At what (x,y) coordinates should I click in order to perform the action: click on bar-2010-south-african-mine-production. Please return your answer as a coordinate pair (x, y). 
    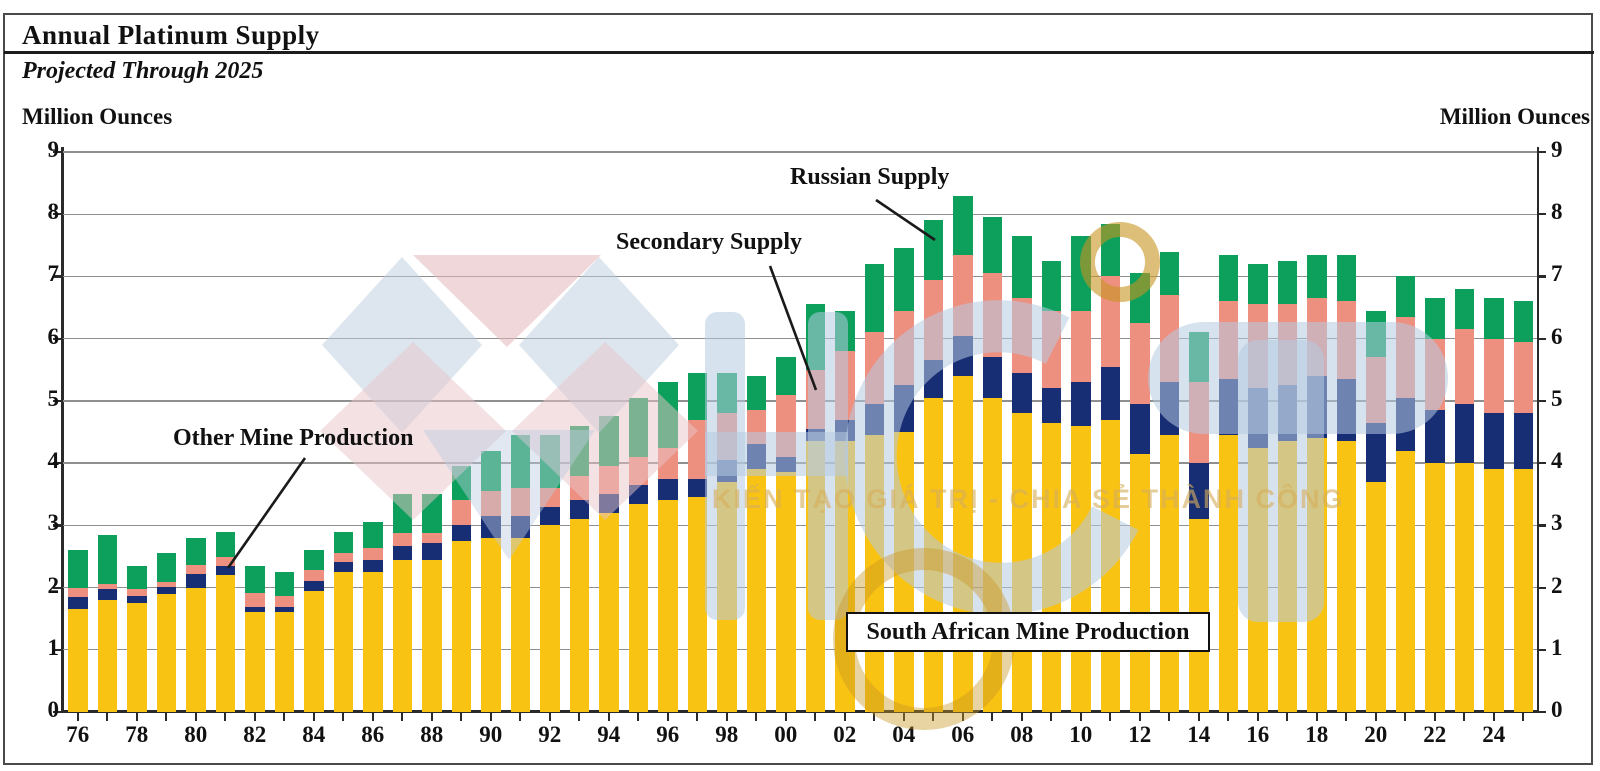
    Looking at the image, I should click on (1081, 568).